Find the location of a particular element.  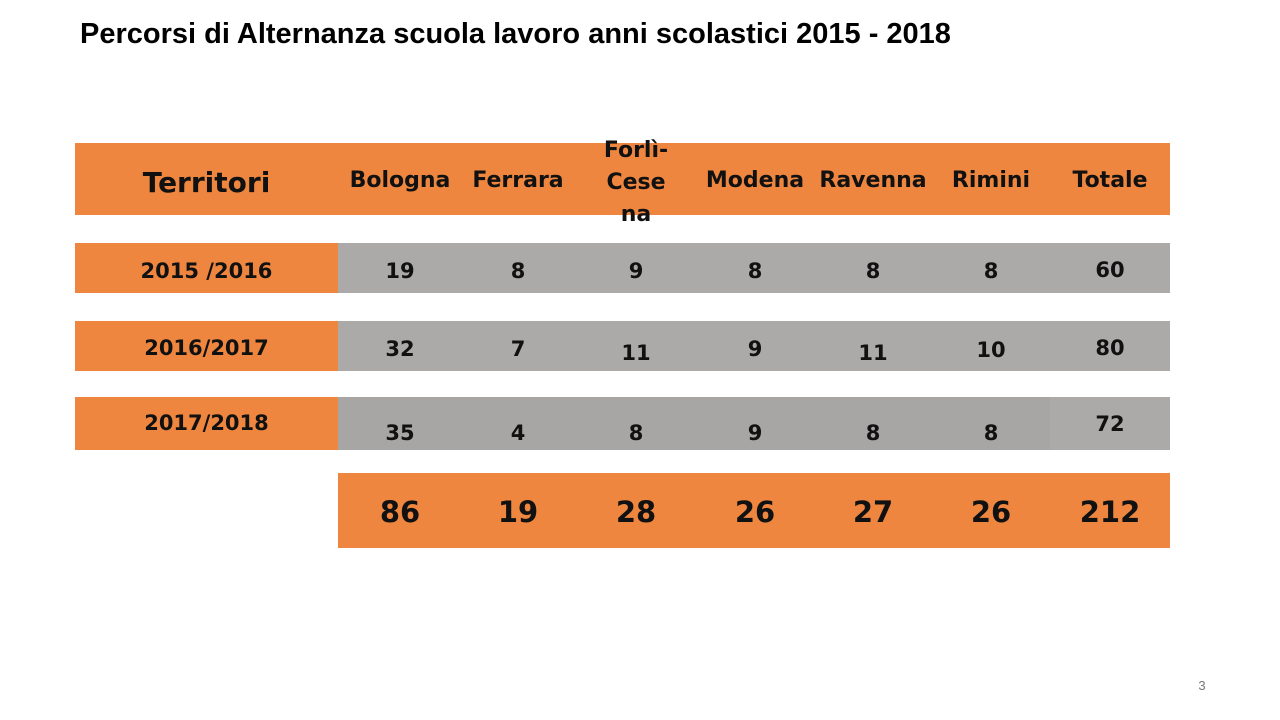

header-totale: Totale is located at coordinates (1110, 180).